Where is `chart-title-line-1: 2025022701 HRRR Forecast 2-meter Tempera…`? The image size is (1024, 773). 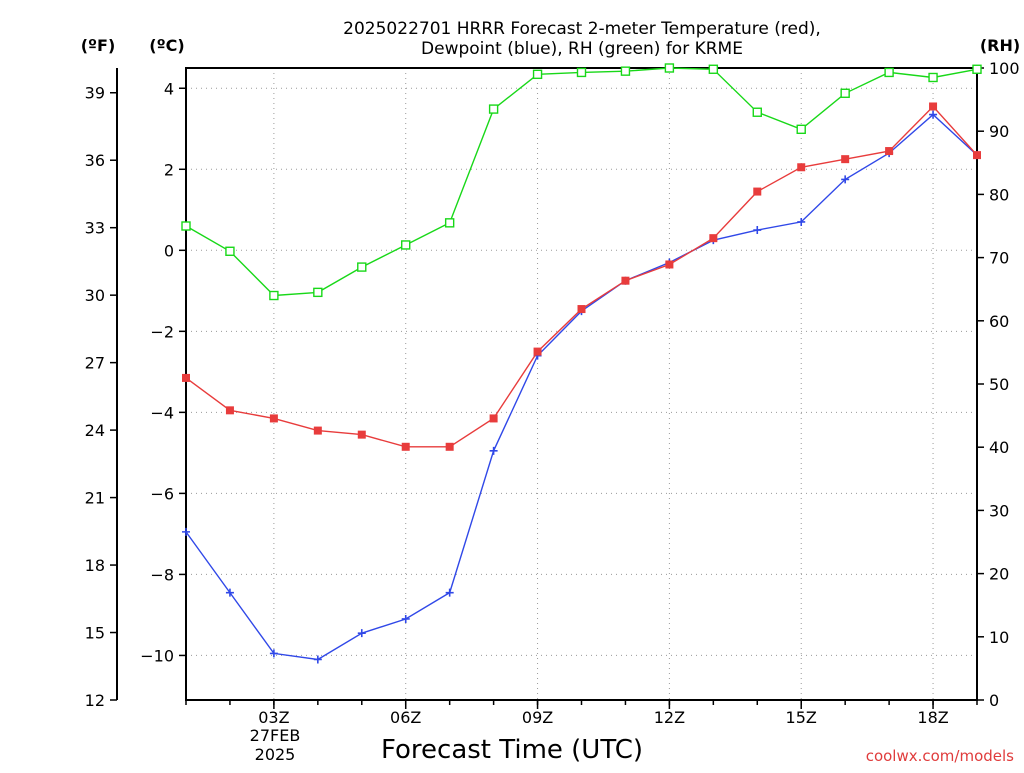 chart-title-line-1: 2025022701 HRRR Forecast 2-meter Tempera… is located at coordinates (582, 29).